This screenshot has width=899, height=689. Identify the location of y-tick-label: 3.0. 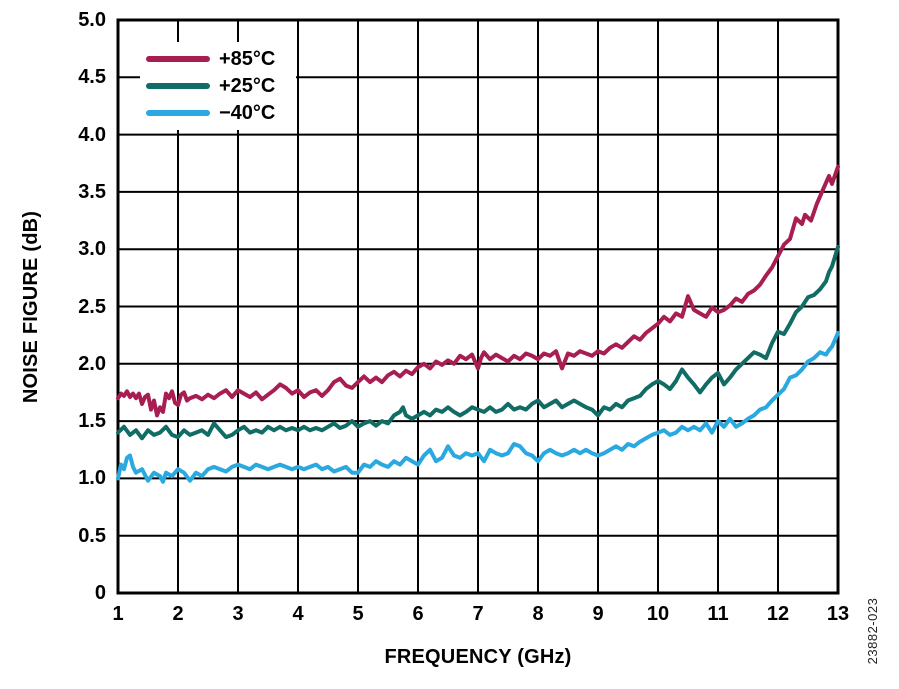
(92, 249).